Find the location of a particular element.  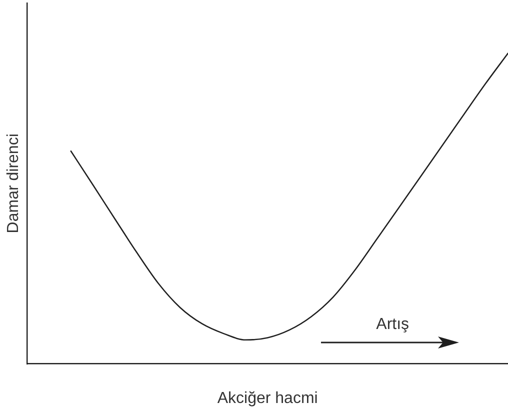

x-axis-title: Akciğer hacmi is located at coordinates (267, 398).